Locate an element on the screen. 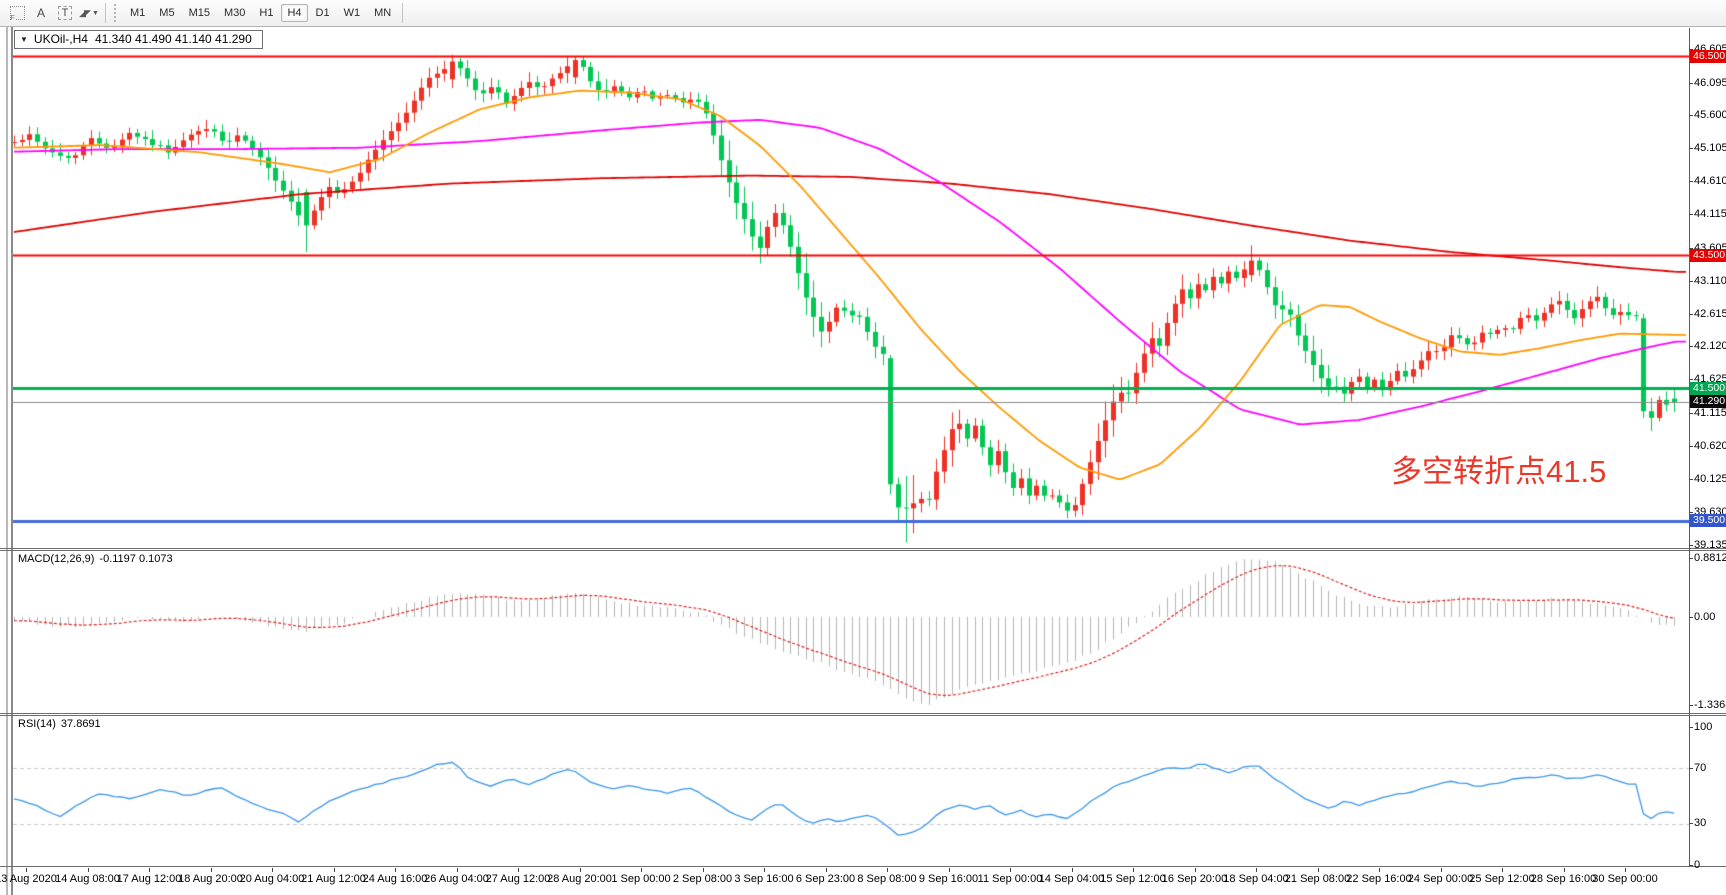 The image size is (1726, 895). rsi-axis-label: 70 is located at coordinates (1700, 767).